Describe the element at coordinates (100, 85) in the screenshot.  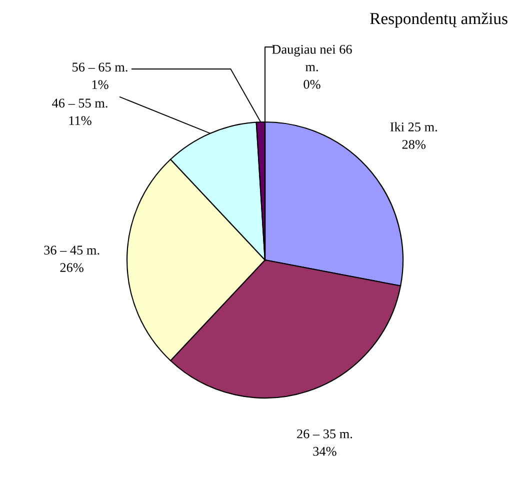
I see `data-label: 1%` at that location.